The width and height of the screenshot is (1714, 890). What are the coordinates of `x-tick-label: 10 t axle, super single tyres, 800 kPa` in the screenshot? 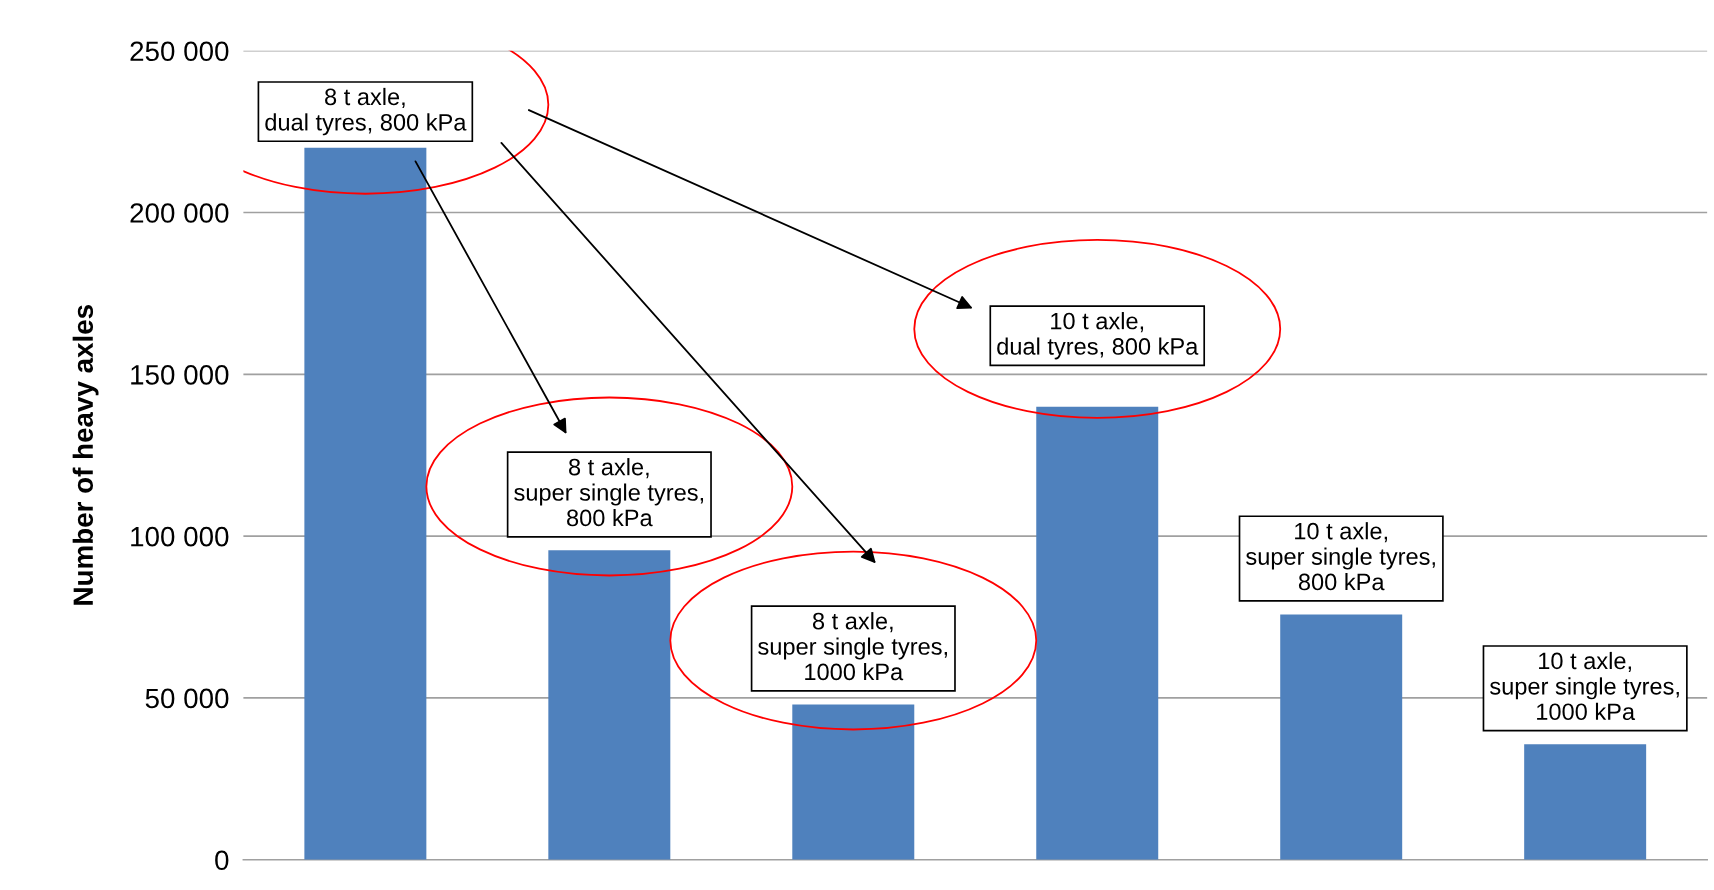 It's located at (1340, 556).